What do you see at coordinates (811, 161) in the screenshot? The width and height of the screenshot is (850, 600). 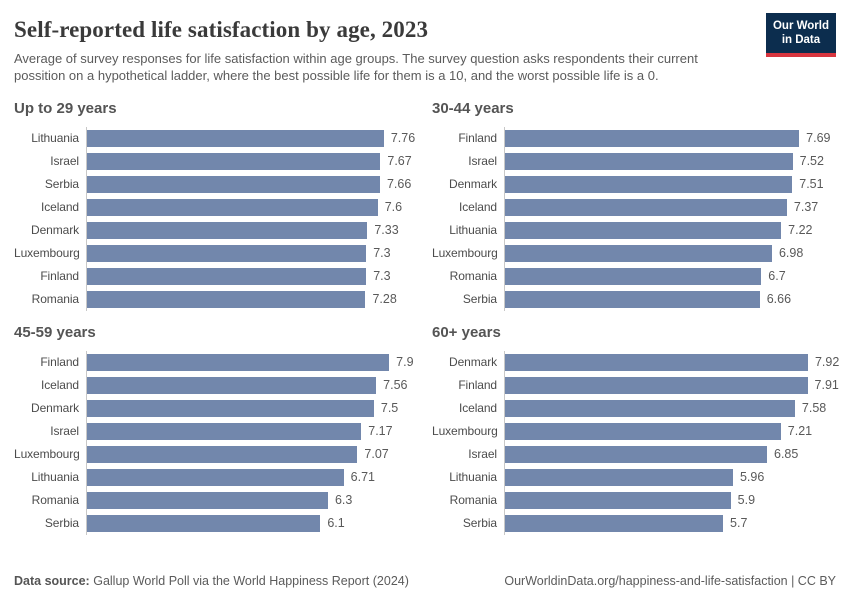 I see `value-label: 7.52` at bounding box center [811, 161].